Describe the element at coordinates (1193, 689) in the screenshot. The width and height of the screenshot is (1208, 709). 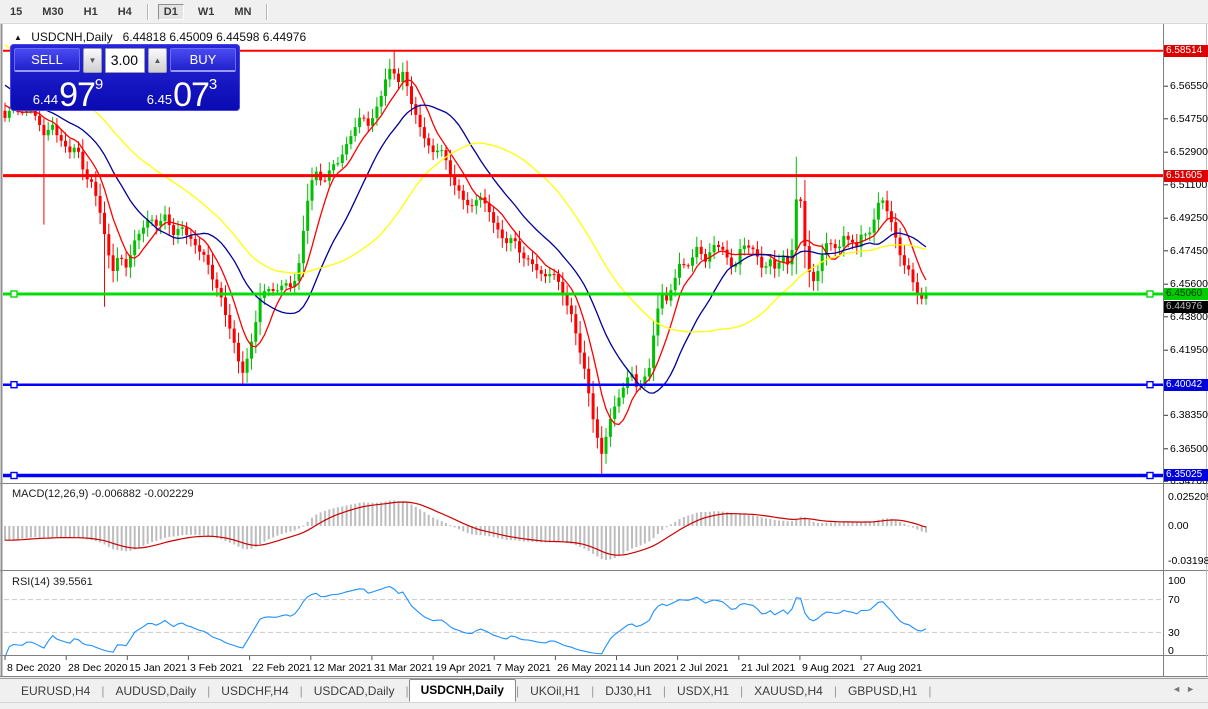
I see `tab-scroll-right-icon: ►` at that location.